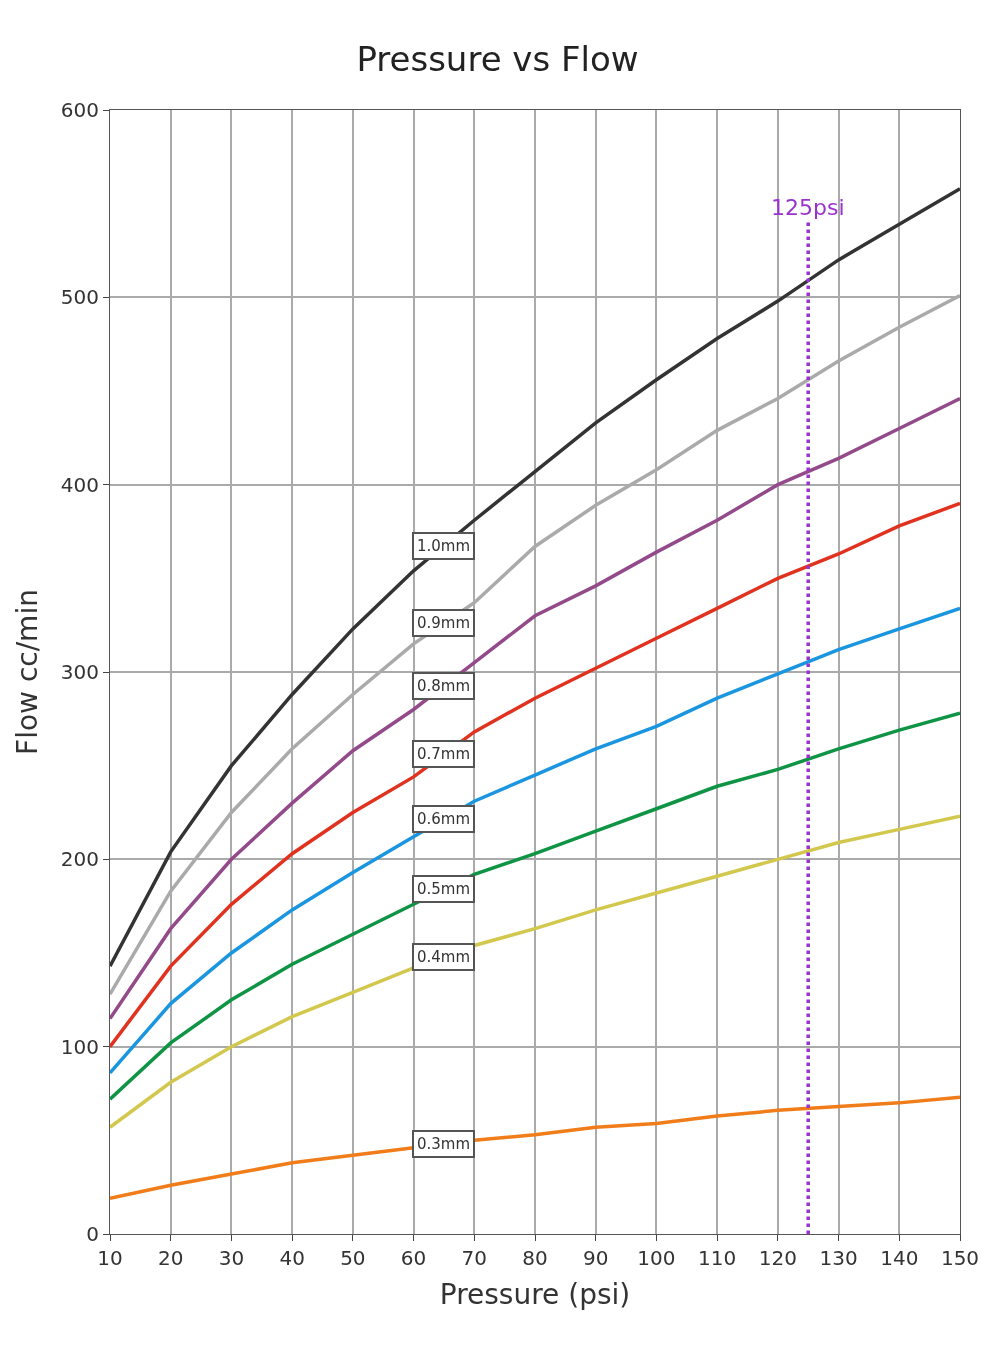 This screenshot has width=995, height=1354. I want to click on y-tick-label: 500, so click(79, 297).